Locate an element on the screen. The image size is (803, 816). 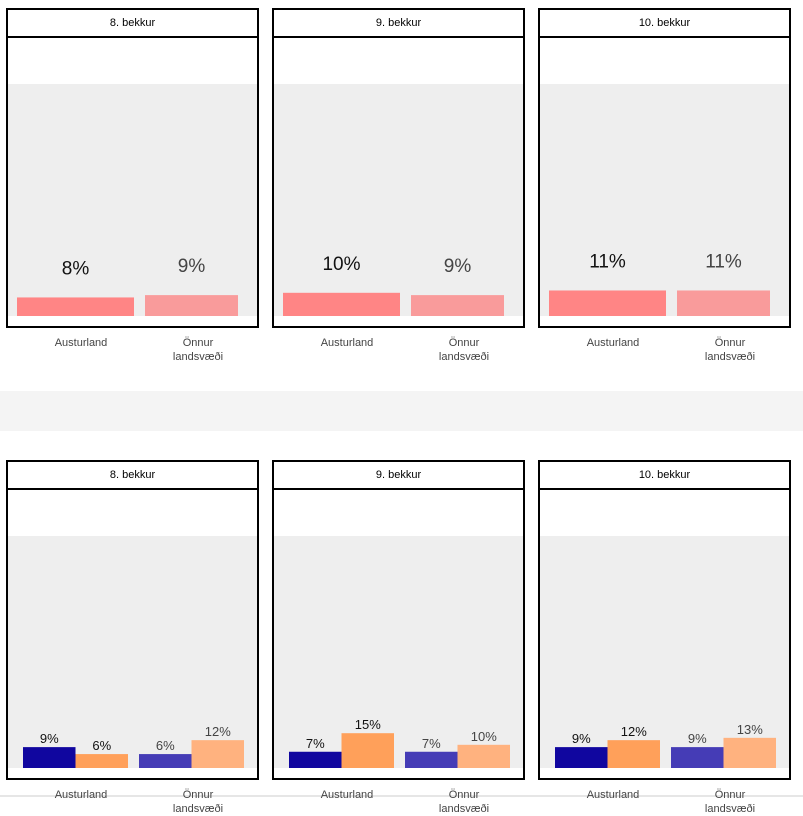
bar-value-label: 8% is located at coordinates (76, 268).